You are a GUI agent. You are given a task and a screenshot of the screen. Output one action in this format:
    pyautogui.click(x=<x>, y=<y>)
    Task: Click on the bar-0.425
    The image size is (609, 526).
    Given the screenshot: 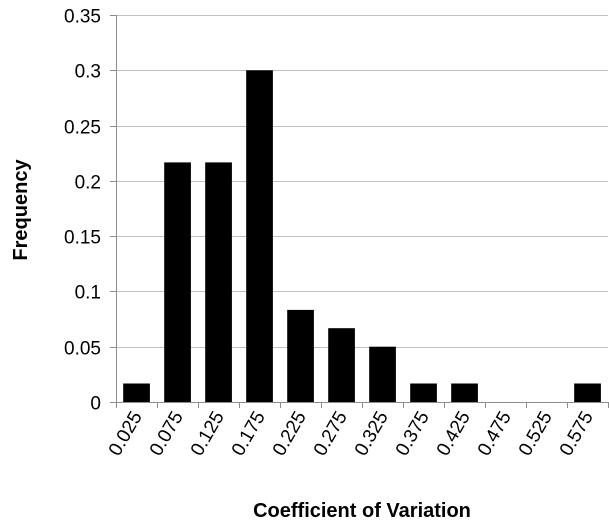 What is the action you would take?
    pyautogui.click(x=464, y=392)
    